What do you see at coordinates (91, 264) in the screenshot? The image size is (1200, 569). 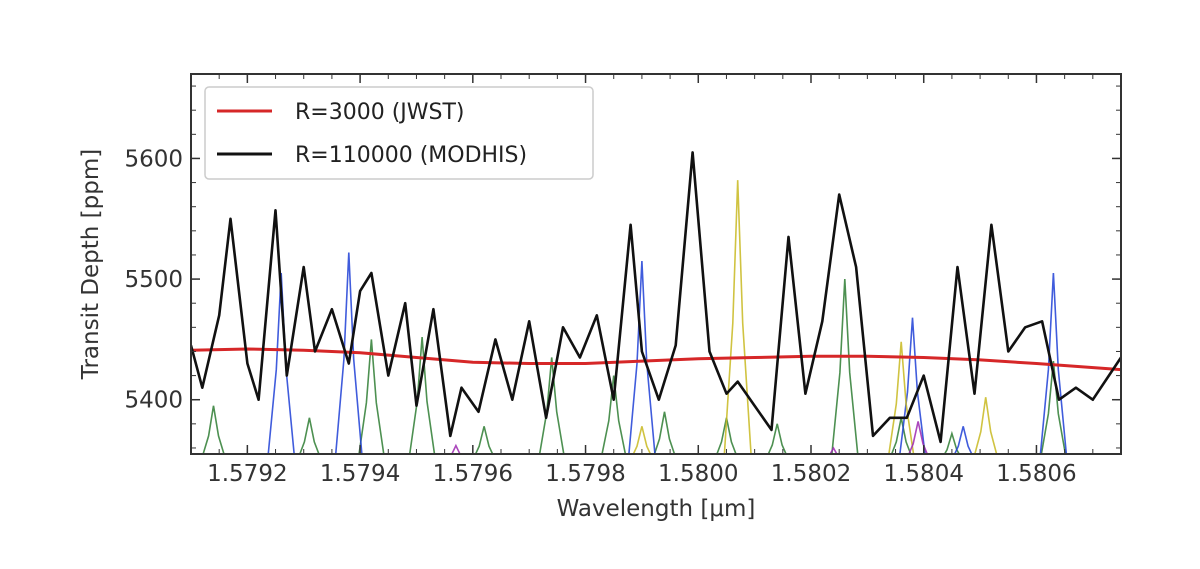 I see `y-axis-label: Transit Depth [ppm]` at bounding box center [91, 264].